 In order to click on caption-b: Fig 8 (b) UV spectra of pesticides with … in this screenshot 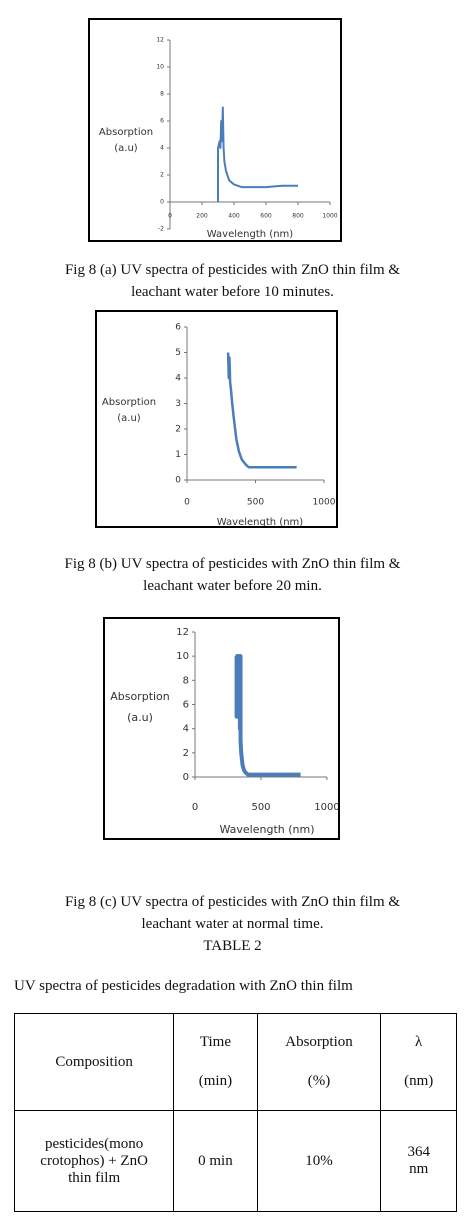, I will do `click(232, 575)`.